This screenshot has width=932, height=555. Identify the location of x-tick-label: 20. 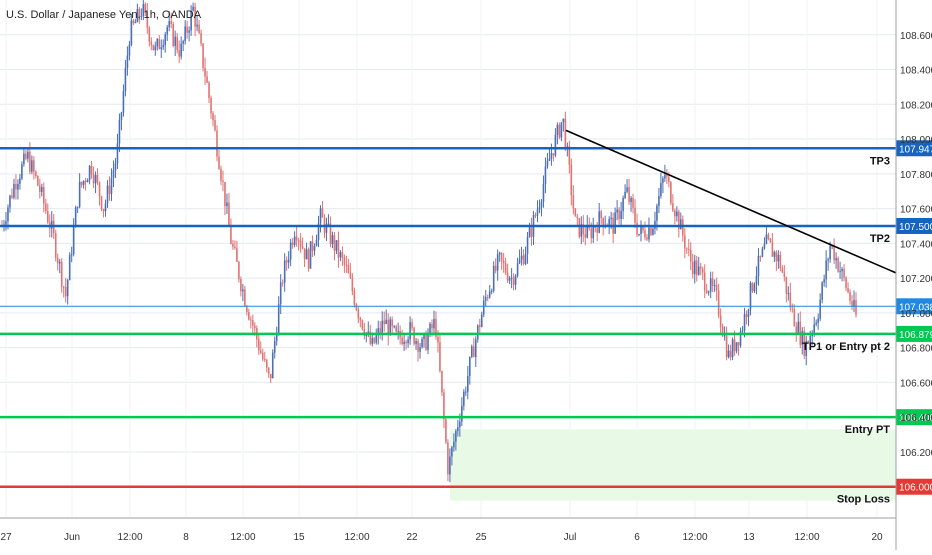
(877, 537).